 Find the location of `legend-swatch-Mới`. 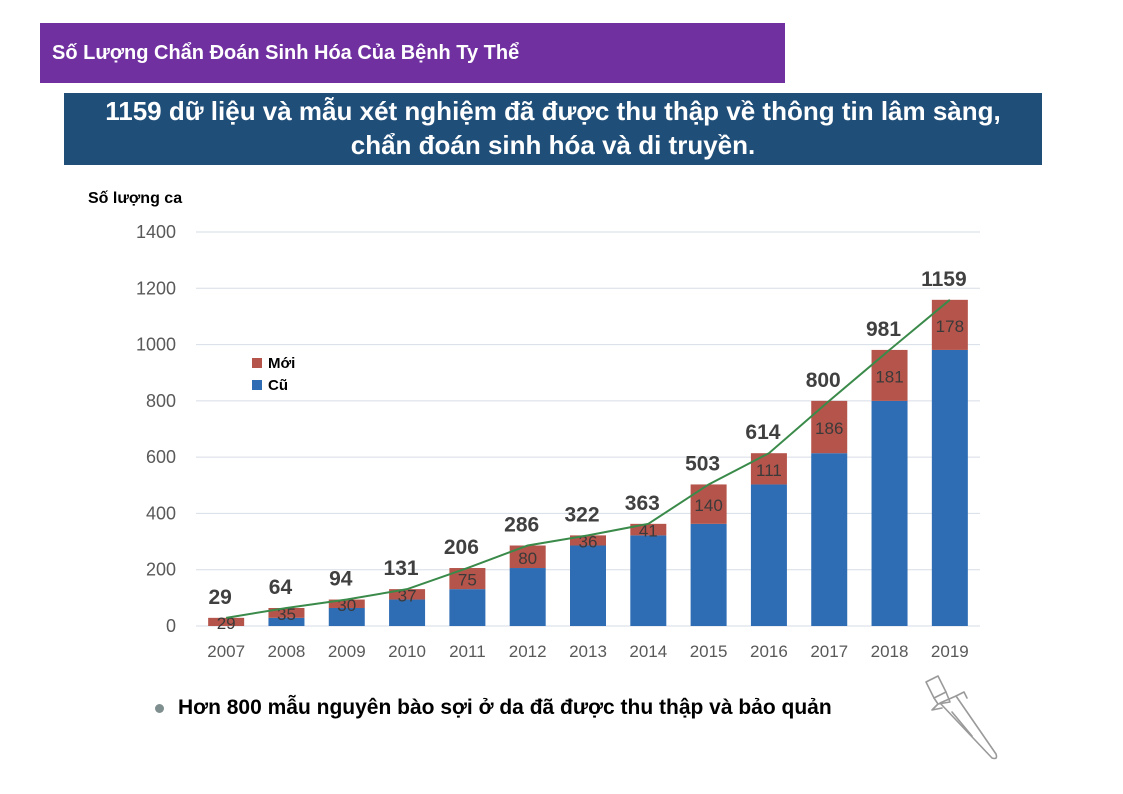

legend-swatch-Mới is located at coordinates (257, 363).